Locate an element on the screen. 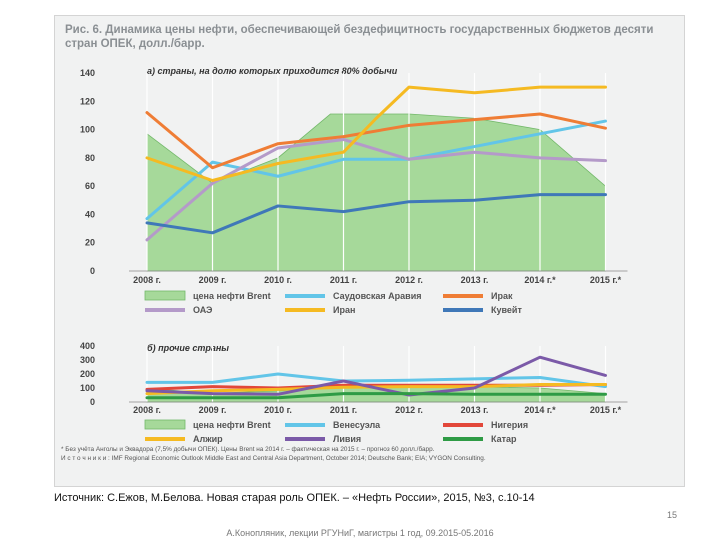 This screenshot has width=720, height=540. legend-label: Ливия is located at coordinates (347, 439).